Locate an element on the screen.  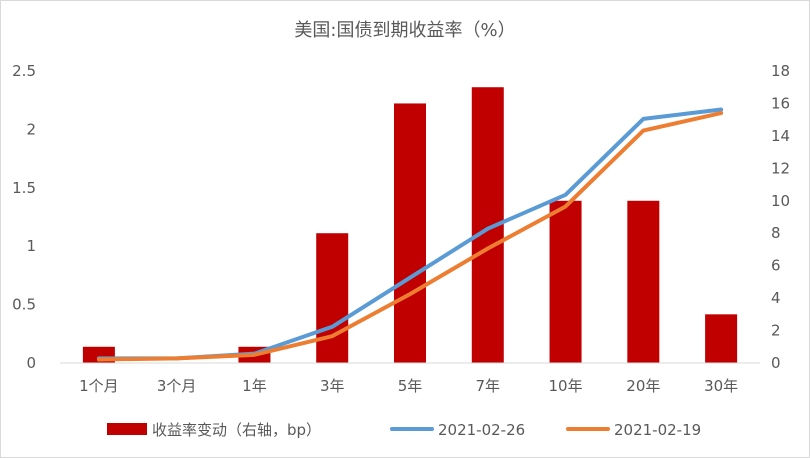
left-tick-label-3: 1.5 is located at coordinates (24, 188).